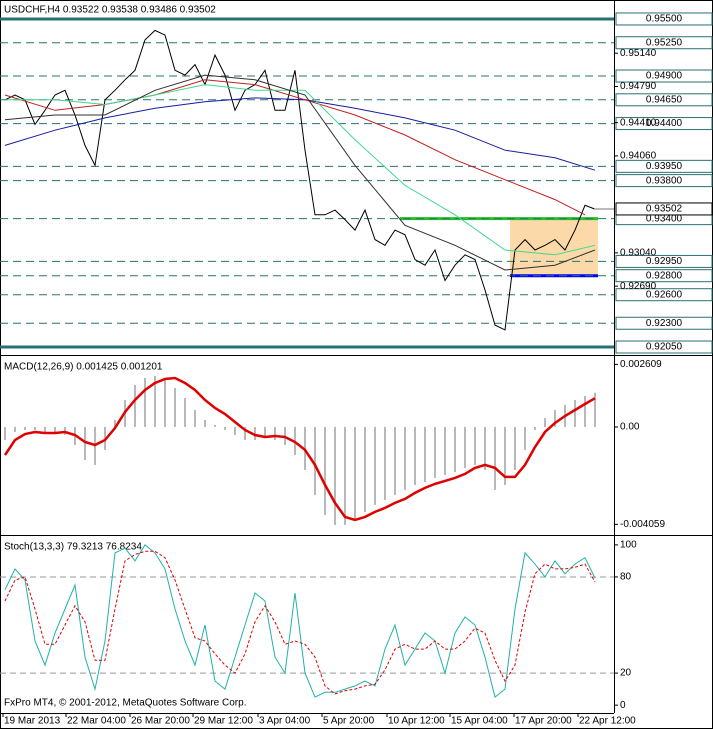 The height and width of the screenshot is (729, 713). What do you see at coordinates (223, 721) in the screenshot?
I see `x-tick-label: 29 Mar 12:00` at bounding box center [223, 721].